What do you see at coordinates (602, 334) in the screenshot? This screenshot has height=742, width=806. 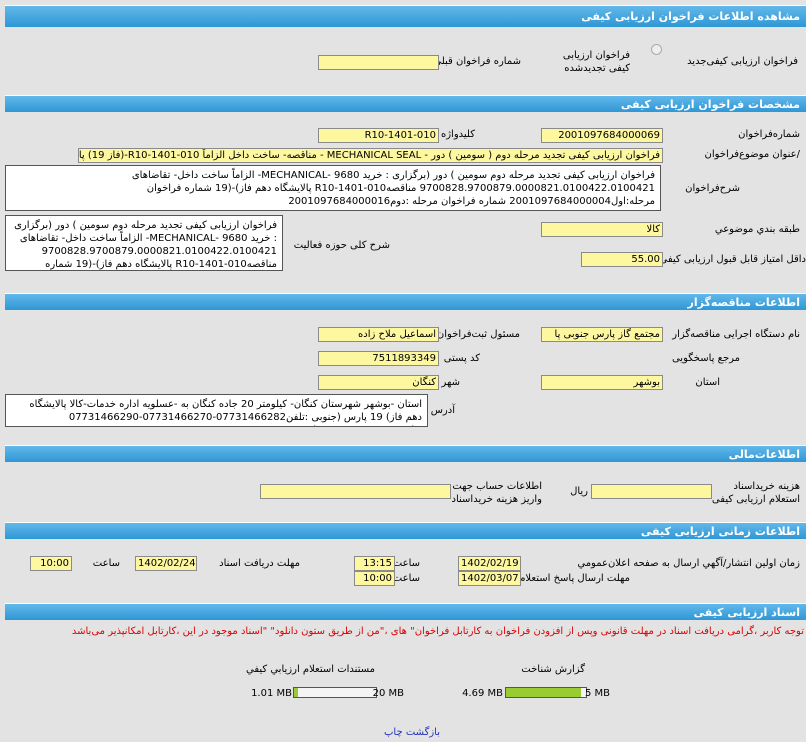 I see `org-field: مجتمع گاز پارس جنوبی پا` at bounding box center [602, 334].